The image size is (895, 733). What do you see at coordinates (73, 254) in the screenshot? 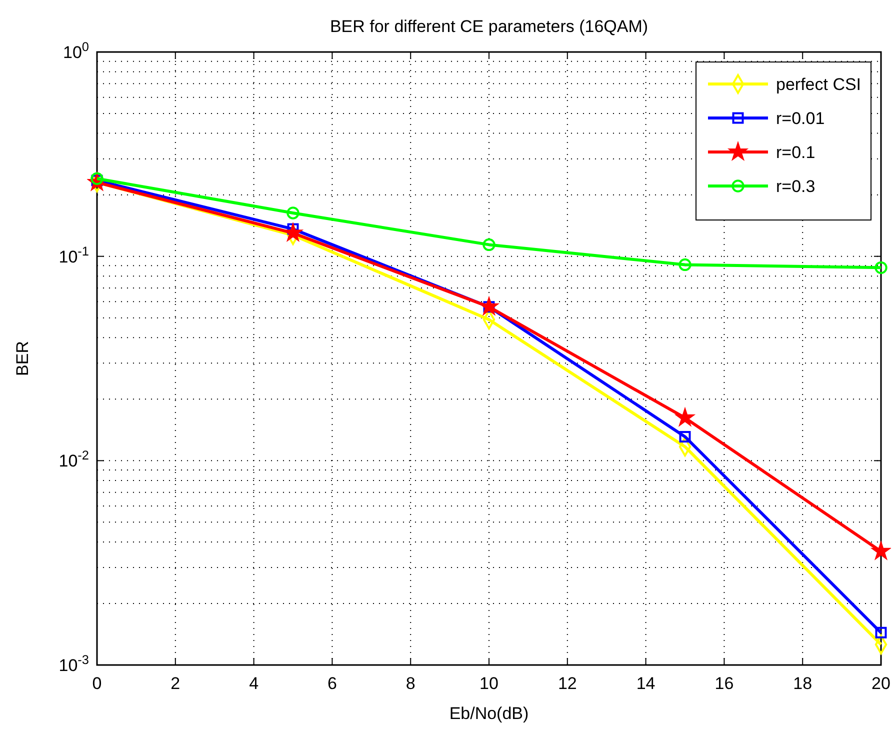
I see `y-tick-label: 10$^{-1}$` at bounding box center [73, 254].